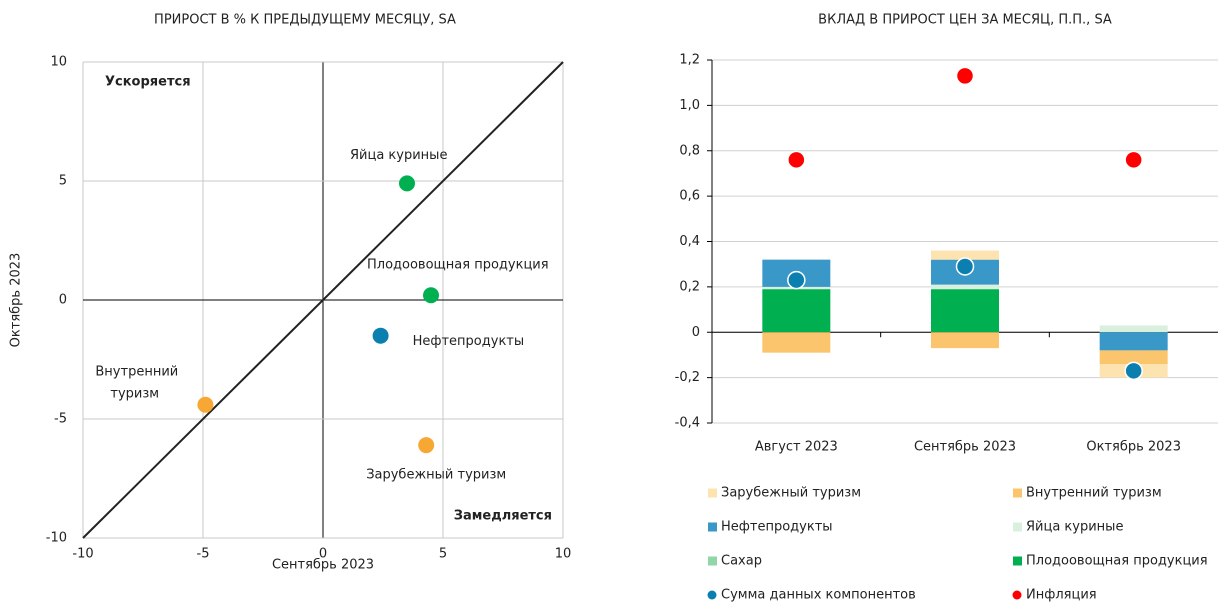  I want to click on y-tick-label: 1,0, so click(689, 105).